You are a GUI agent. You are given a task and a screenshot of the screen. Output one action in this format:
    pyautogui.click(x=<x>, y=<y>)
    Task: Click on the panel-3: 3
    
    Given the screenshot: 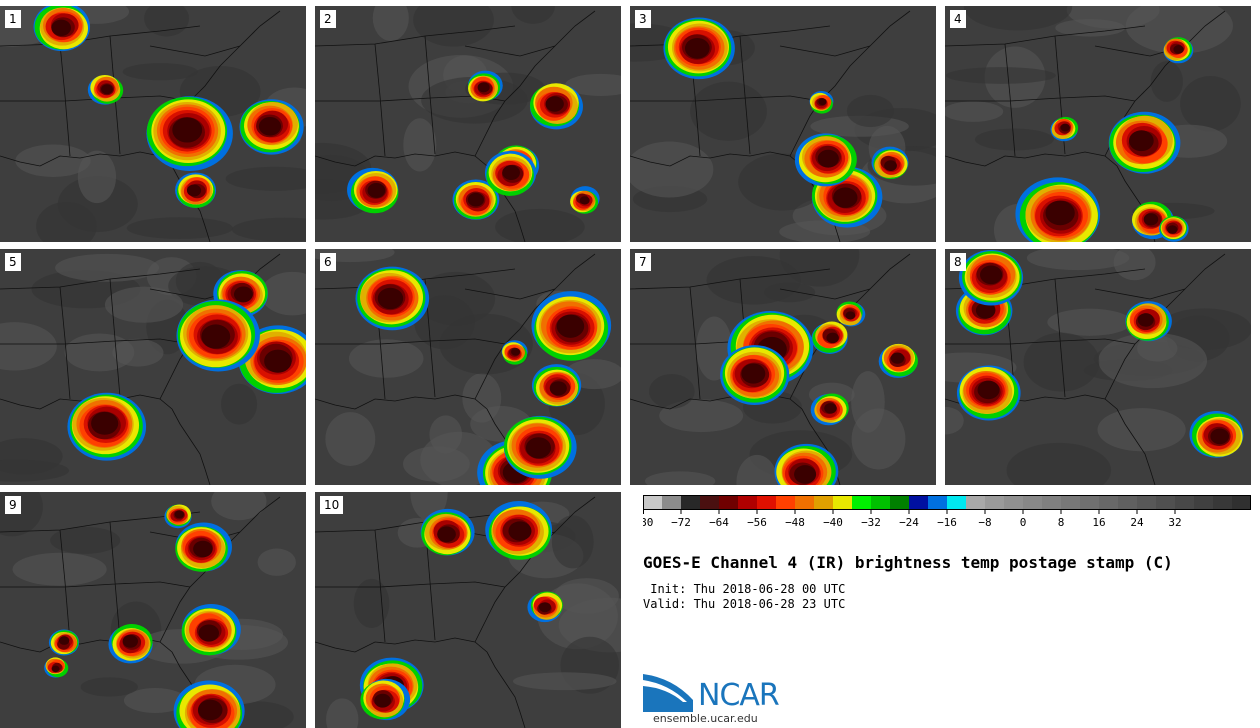 What is the action you would take?
    pyautogui.click(x=783, y=124)
    